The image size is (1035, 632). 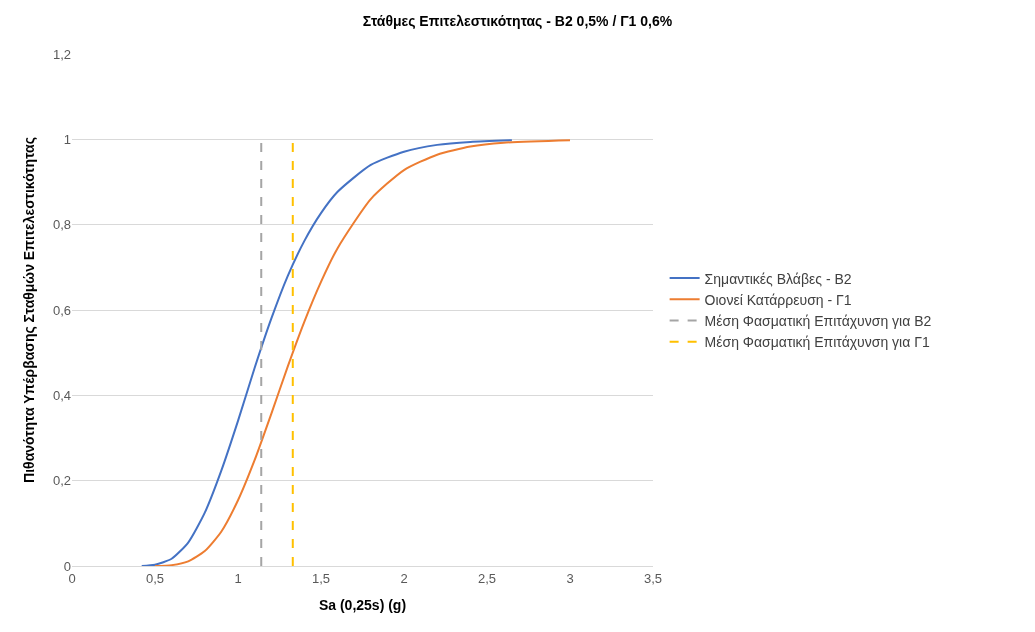 What do you see at coordinates (517, 20) in the screenshot?
I see `chart-title: Στάθμες Επιτελεστικότητας - Β2 0,5% / Γ1 0,6%` at bounding box center [517, 20].